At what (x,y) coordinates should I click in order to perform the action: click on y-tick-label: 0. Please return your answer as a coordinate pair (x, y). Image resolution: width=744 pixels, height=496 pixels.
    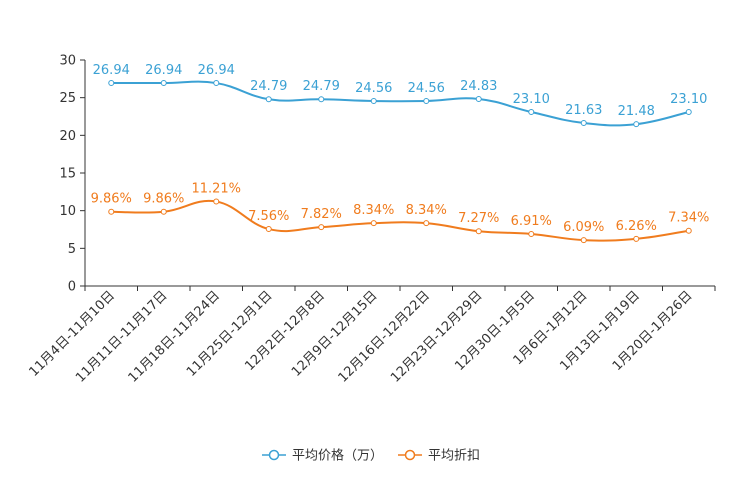
    Looking at the image, I should click on (72, 287).